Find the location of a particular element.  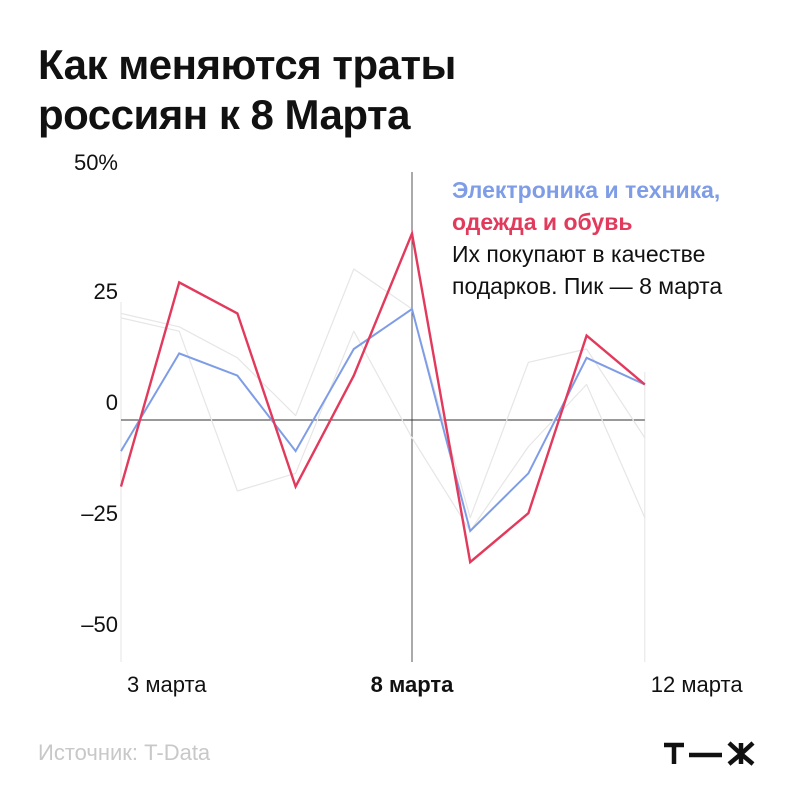

x-tick-label: 8 марта is located at coordinates (412, 684).